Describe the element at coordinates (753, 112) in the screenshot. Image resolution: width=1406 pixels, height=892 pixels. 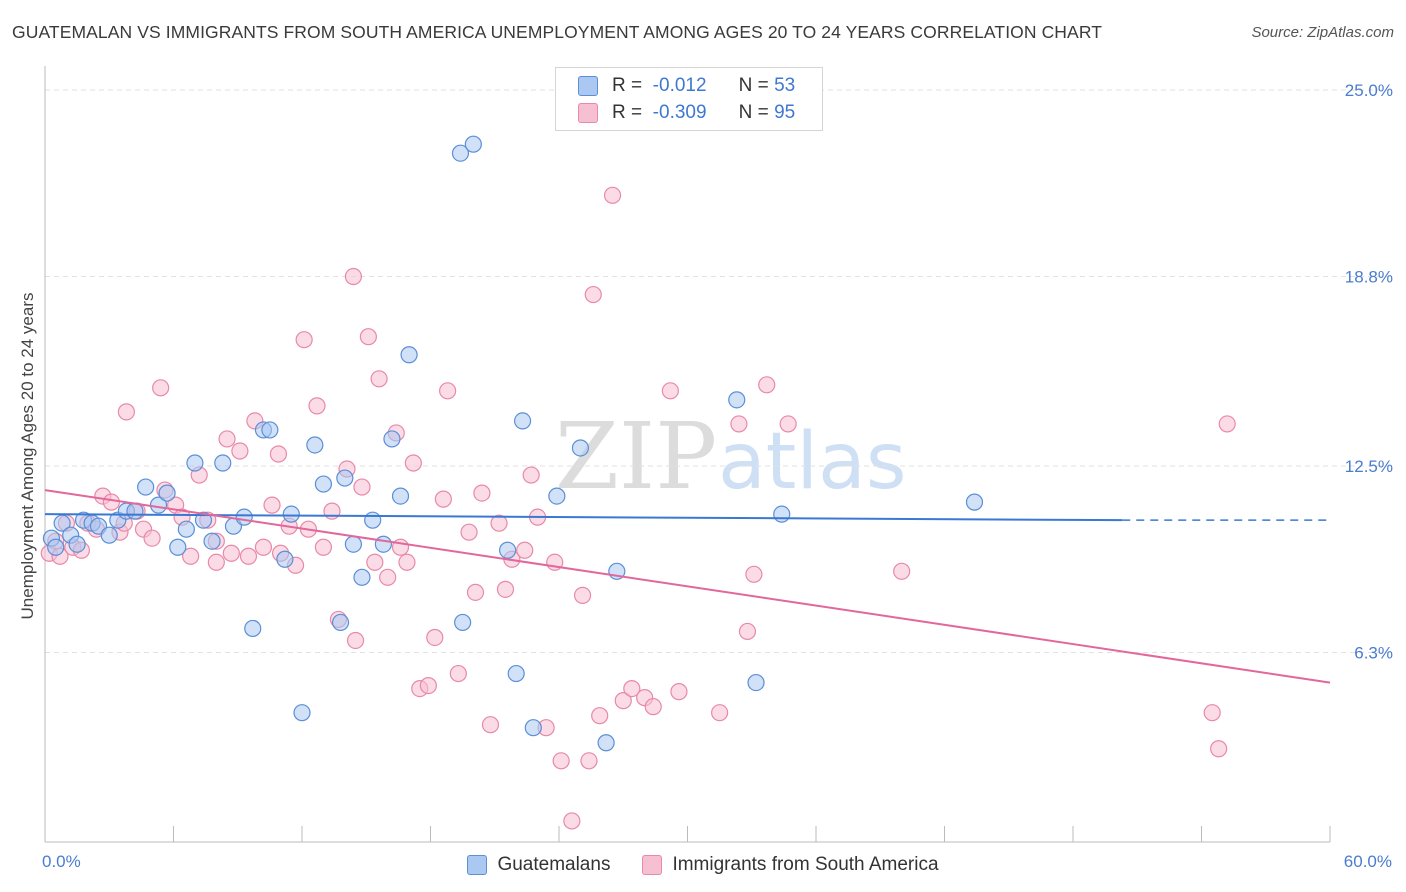
I see `legend-n-label: N =` at that location.